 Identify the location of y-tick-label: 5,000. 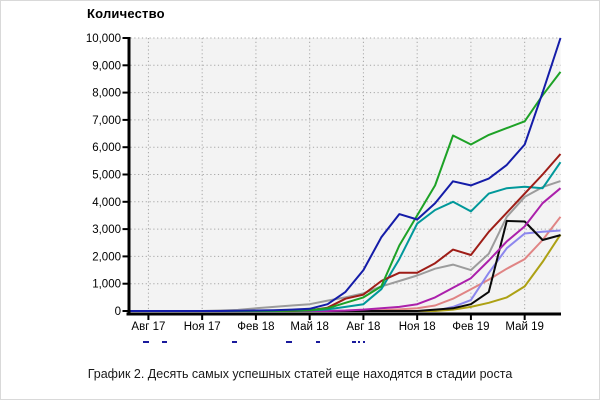
(106, 176).